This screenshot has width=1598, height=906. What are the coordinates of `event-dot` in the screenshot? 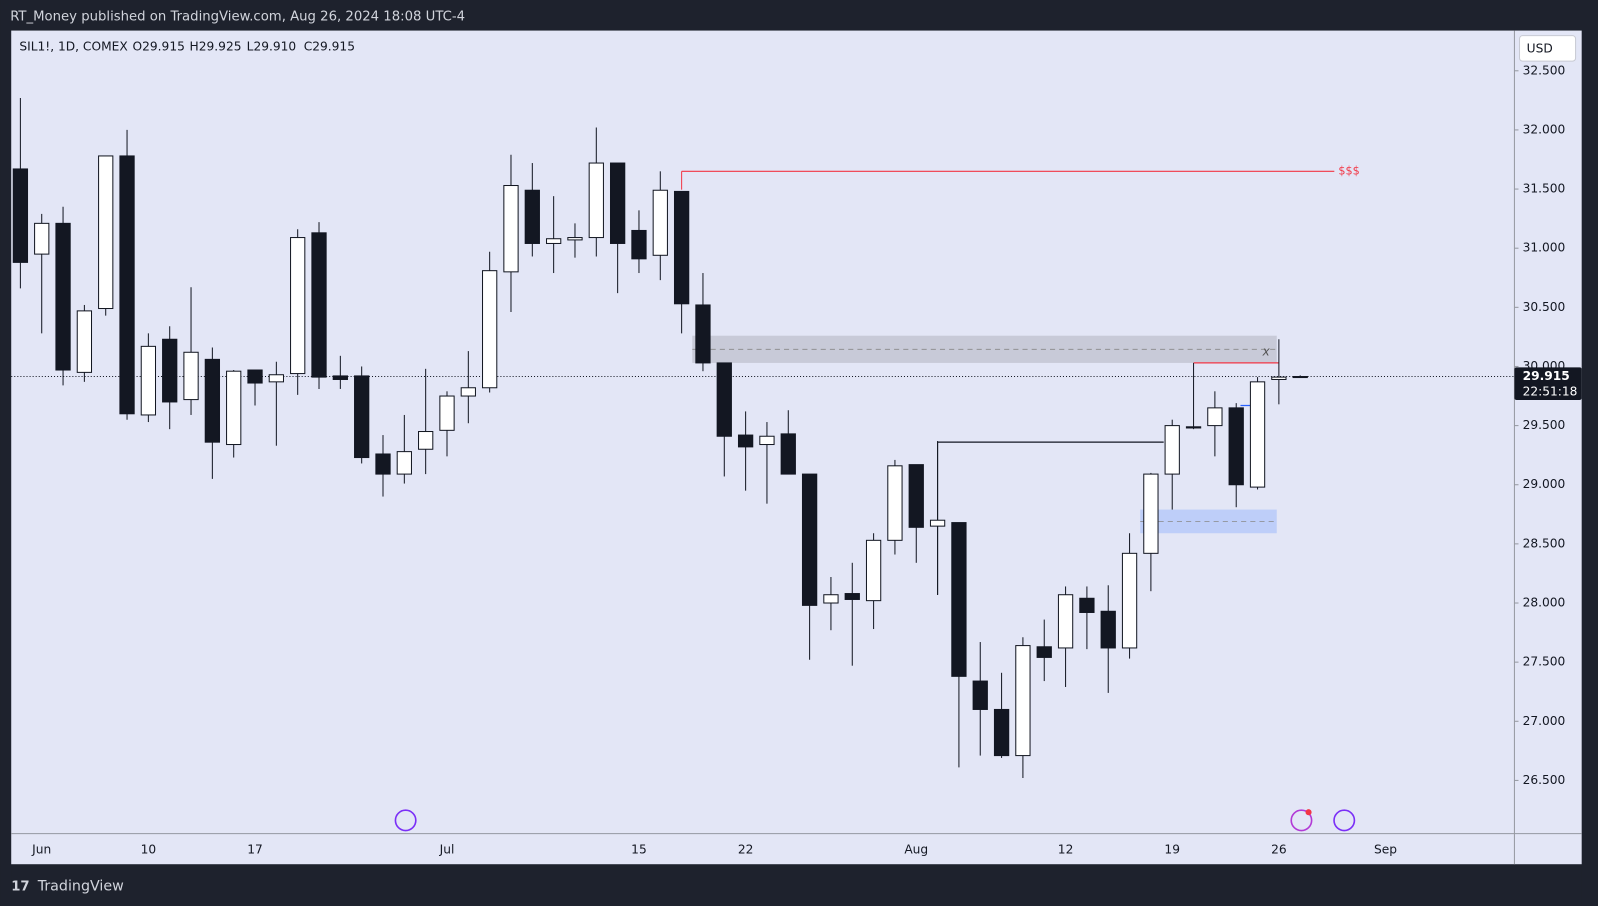 It's located at (1308, 812).